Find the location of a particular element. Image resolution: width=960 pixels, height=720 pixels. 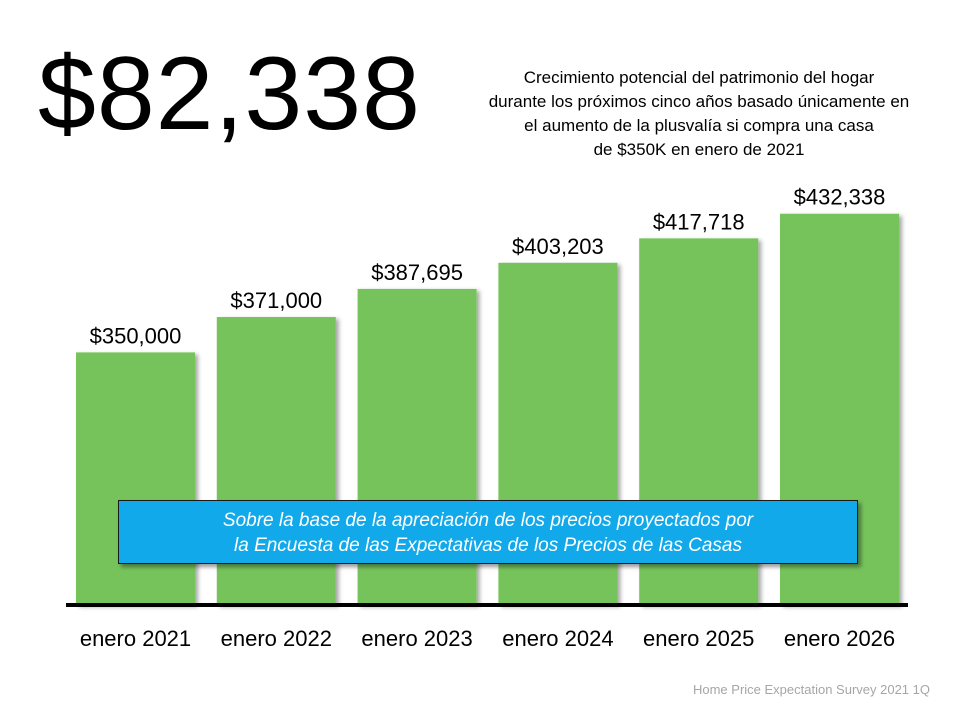

x-tick-label: enero 2026 is located at coordinates (839, 638).